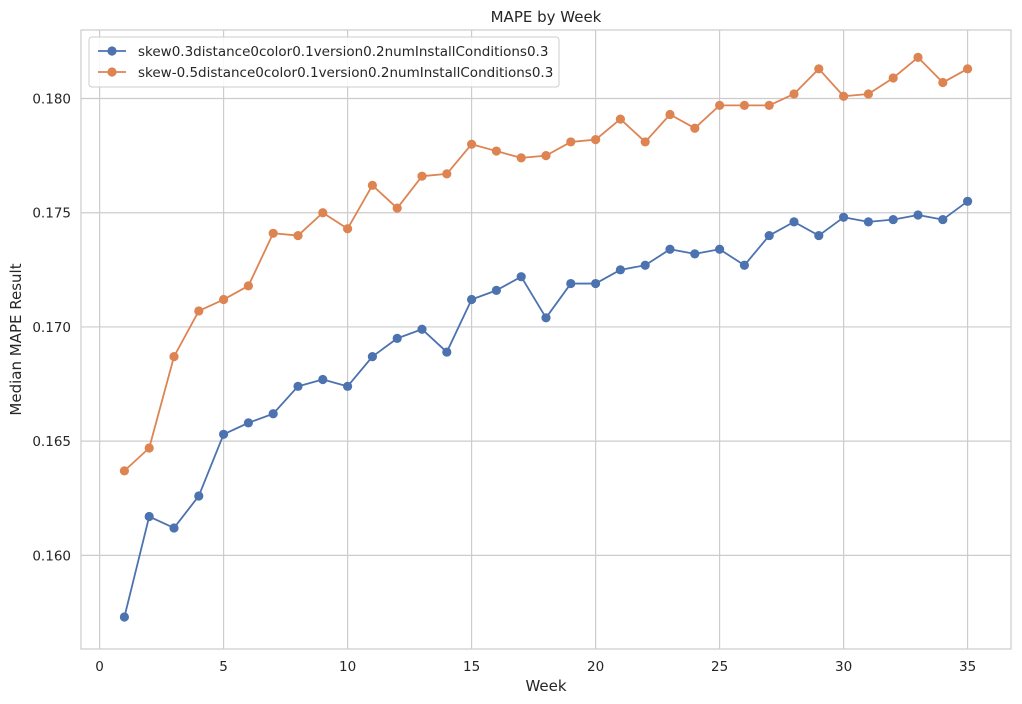  I want to click on x-tick-label: 20, so click(595, 667).